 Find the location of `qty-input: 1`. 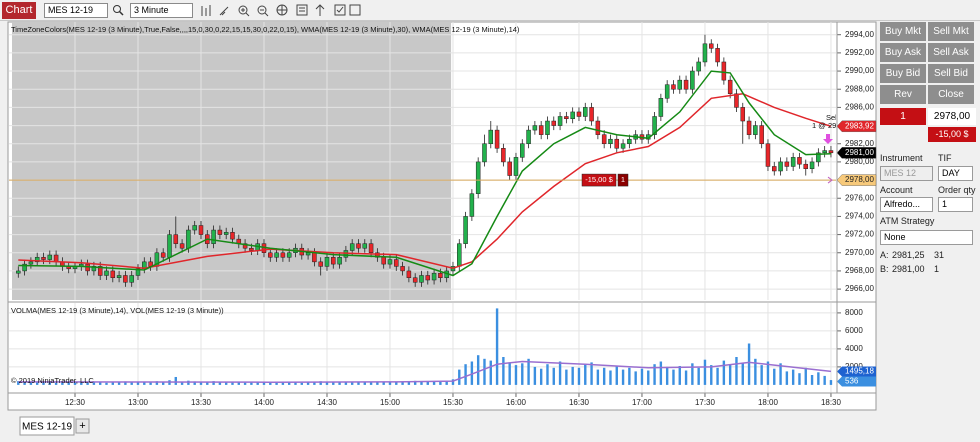

qty-input: 1 is located at coordinates (955, 204).